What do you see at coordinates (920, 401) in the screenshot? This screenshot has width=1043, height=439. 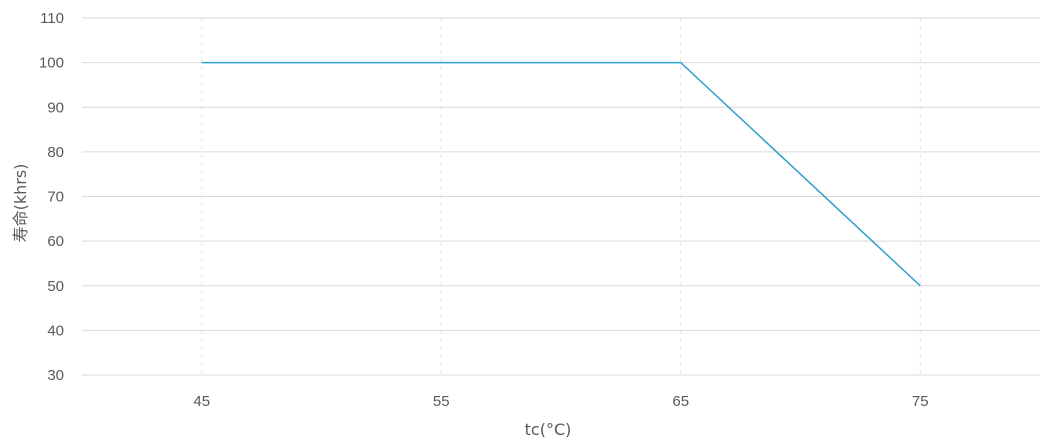 I see `x-tick-label: 75` at bounding box center [920, 401].